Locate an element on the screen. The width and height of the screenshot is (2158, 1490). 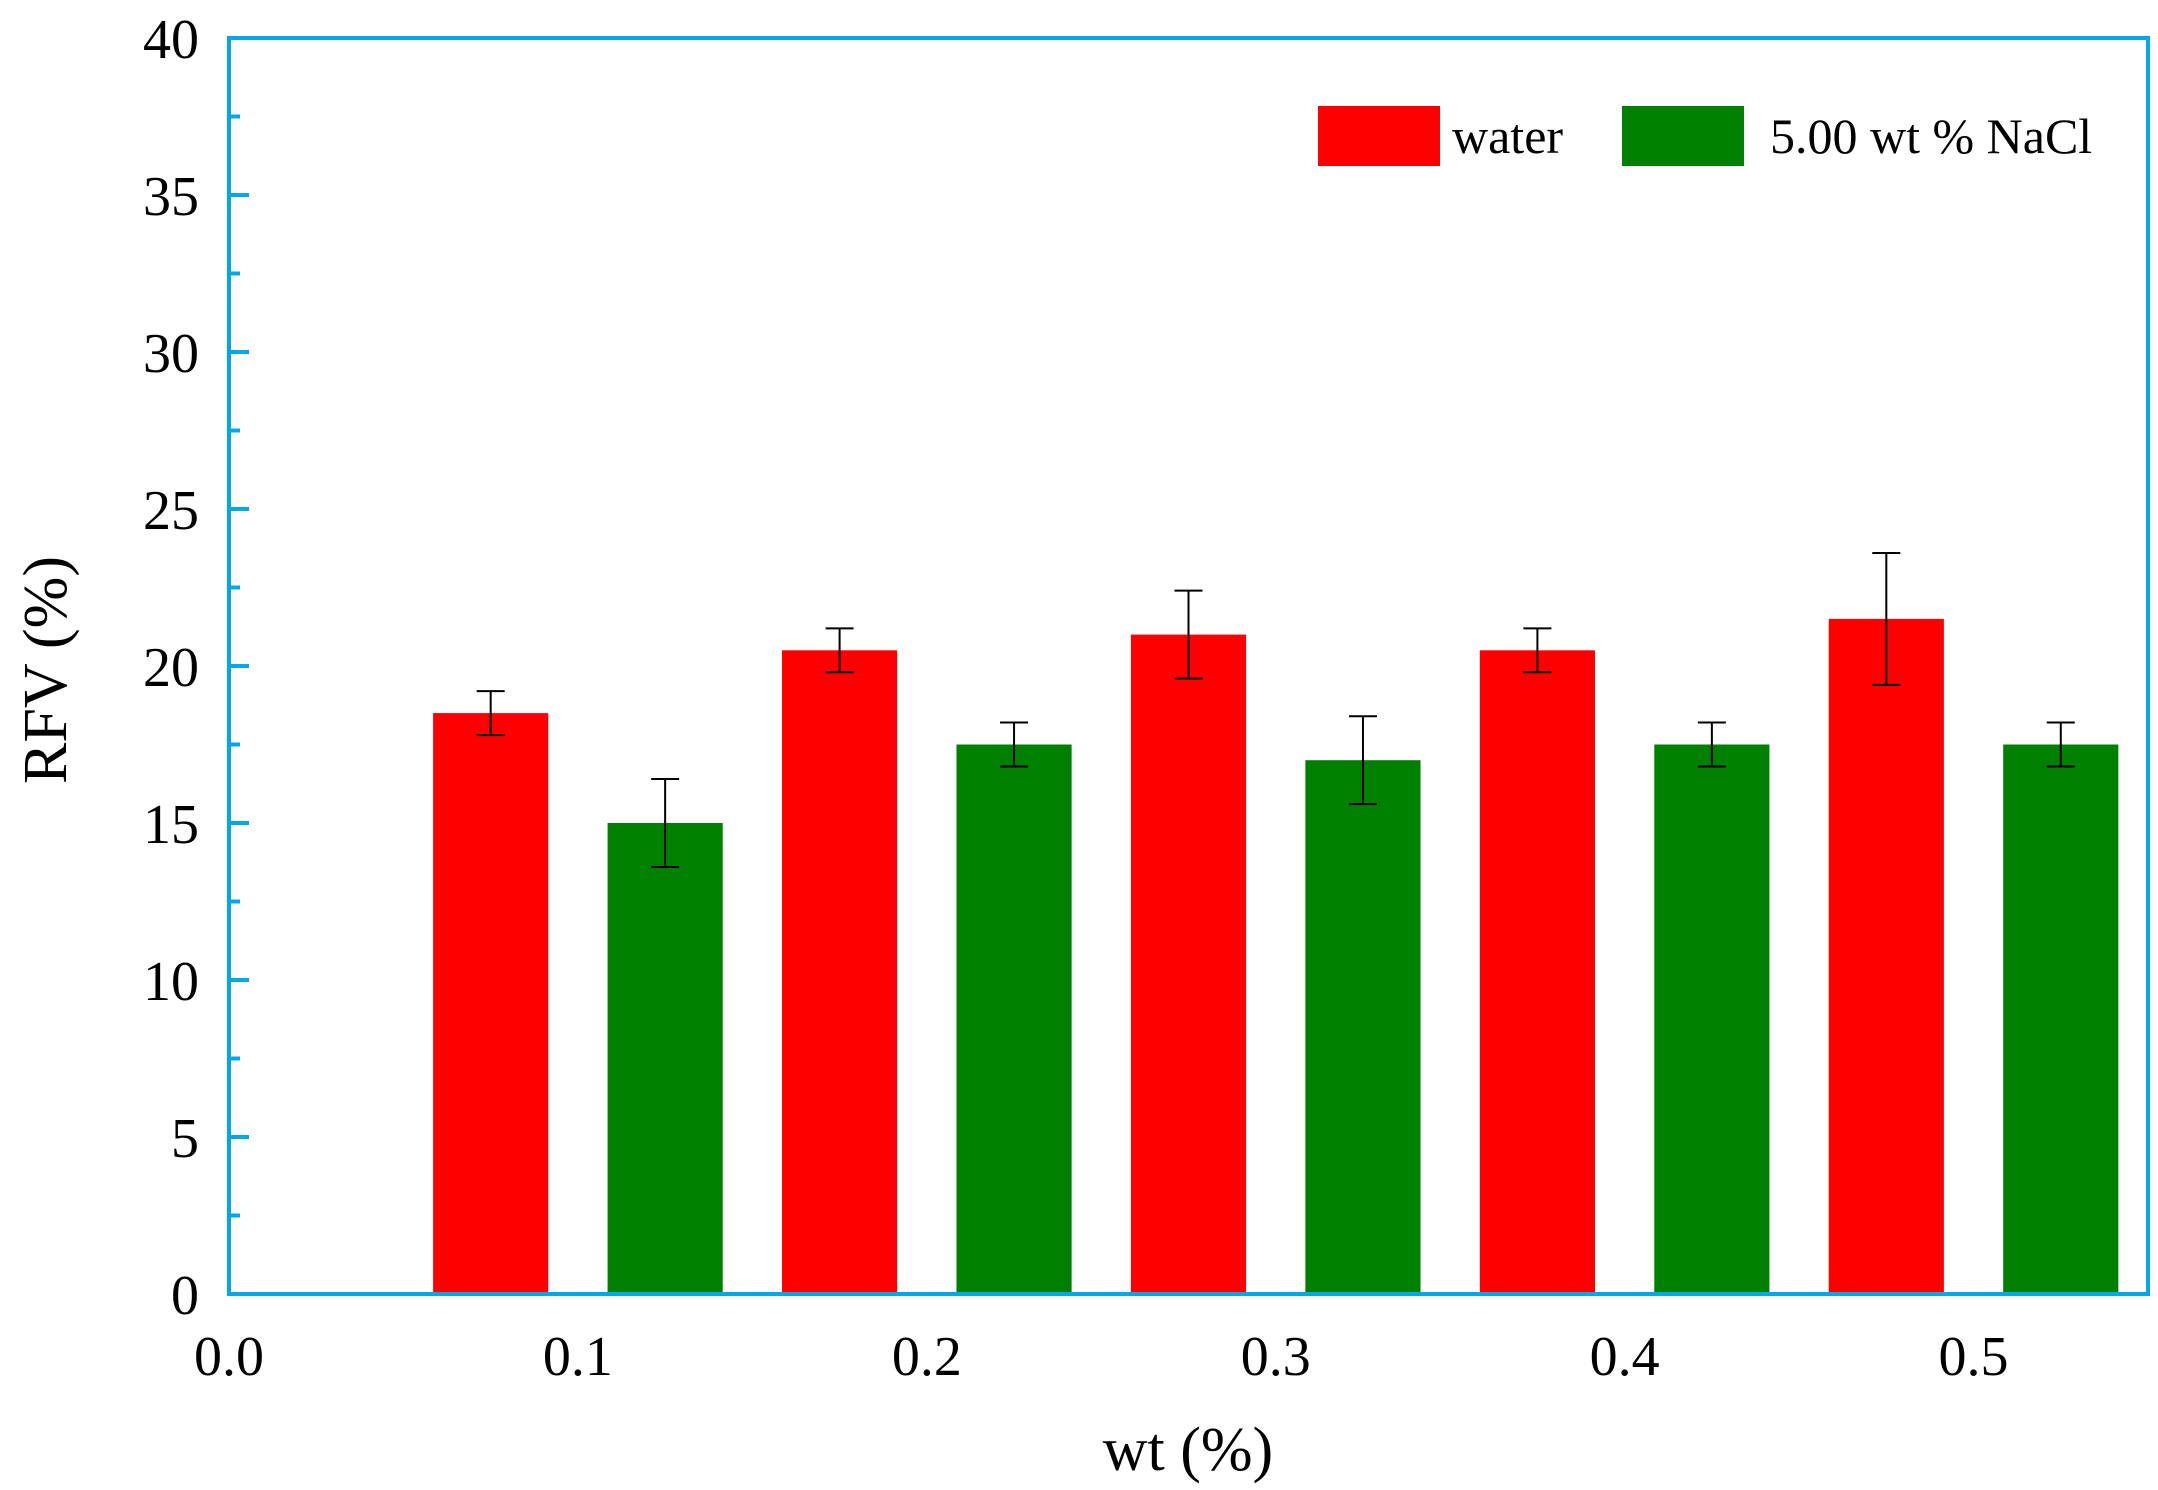
y-tick-label: 10 is located at coordinates (171, 982).